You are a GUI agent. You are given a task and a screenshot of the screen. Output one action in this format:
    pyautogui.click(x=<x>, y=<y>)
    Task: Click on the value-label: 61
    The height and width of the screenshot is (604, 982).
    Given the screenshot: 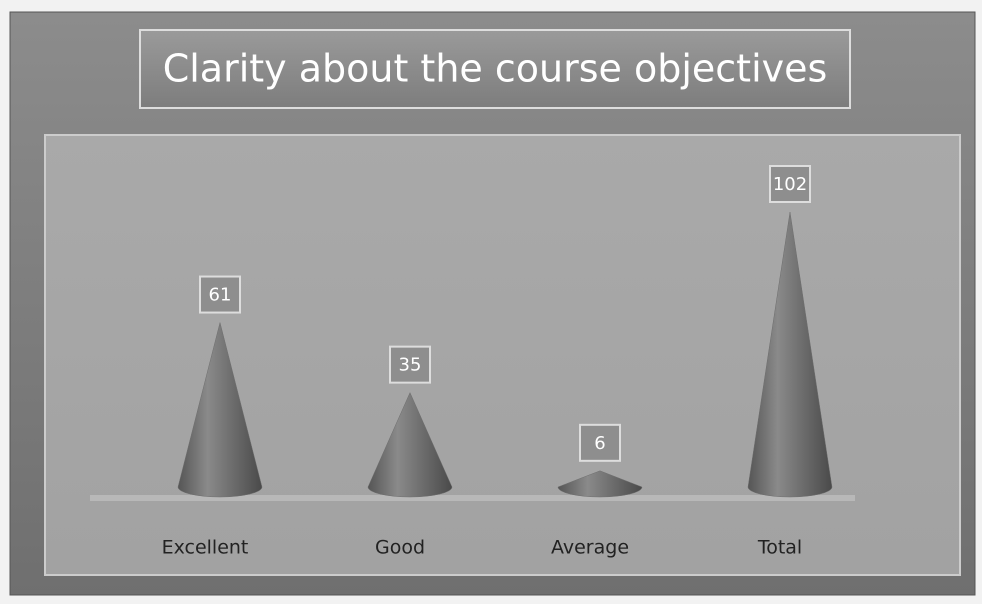 What is the action you would take?
    pyautogui.click(x=220, y=295)
    